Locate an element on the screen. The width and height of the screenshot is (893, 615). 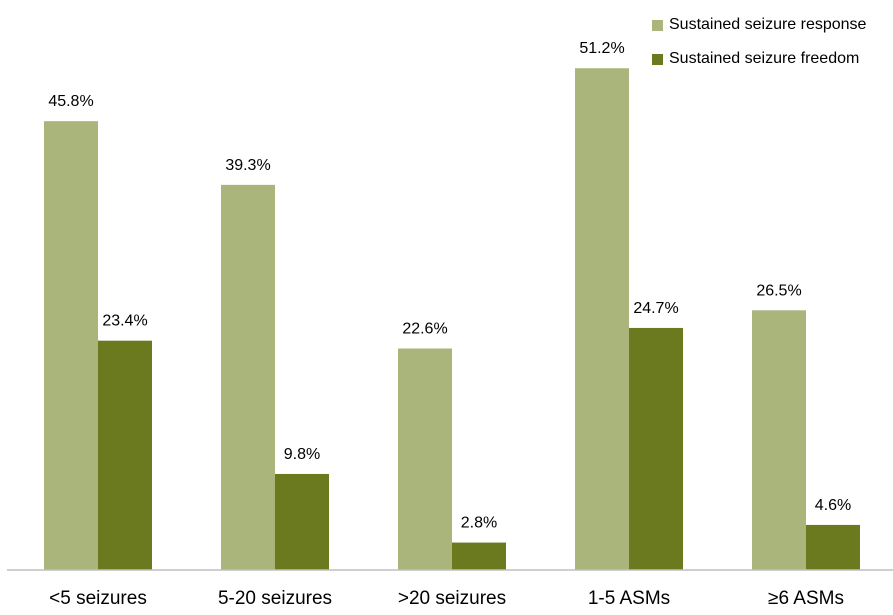
legend-swatch-freedom is located at coordinates (657, 59).